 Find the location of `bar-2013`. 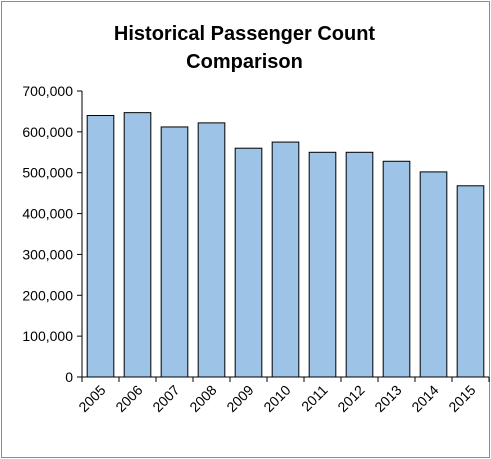

bar-2013 is located at coordinates (396, 269).